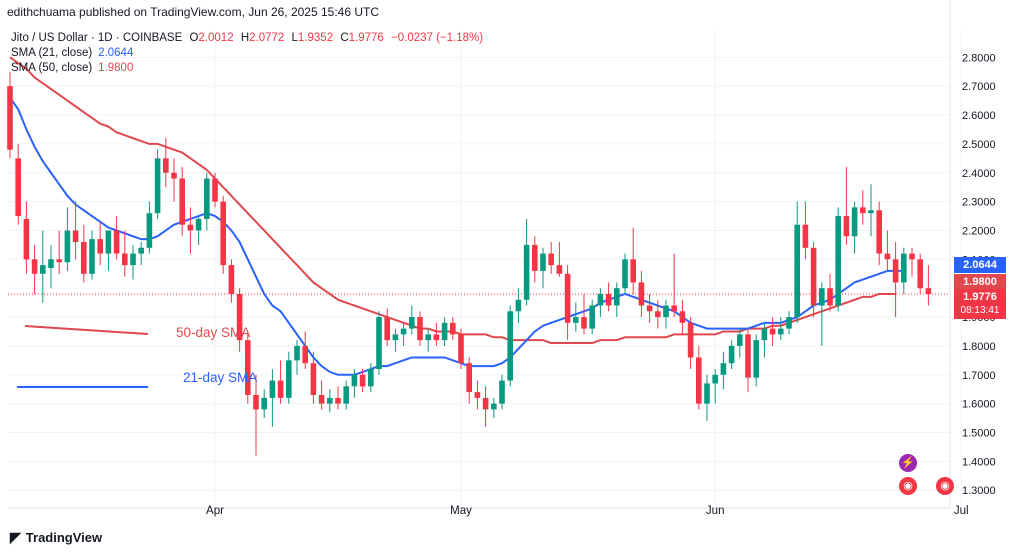 The height and width of the screenshot is (553, 1024). I want to click on y-tick-label: 2.5000, so click(979, 145).